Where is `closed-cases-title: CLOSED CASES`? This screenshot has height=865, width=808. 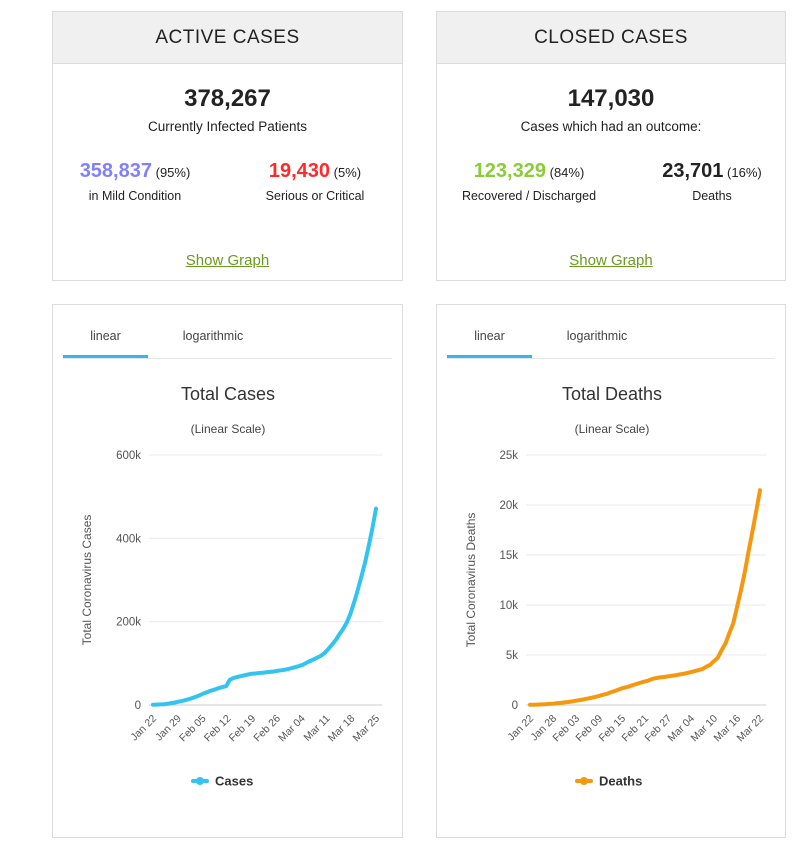 closed-cases-title: CLOSED CASES is located at coordinates (611, 38).